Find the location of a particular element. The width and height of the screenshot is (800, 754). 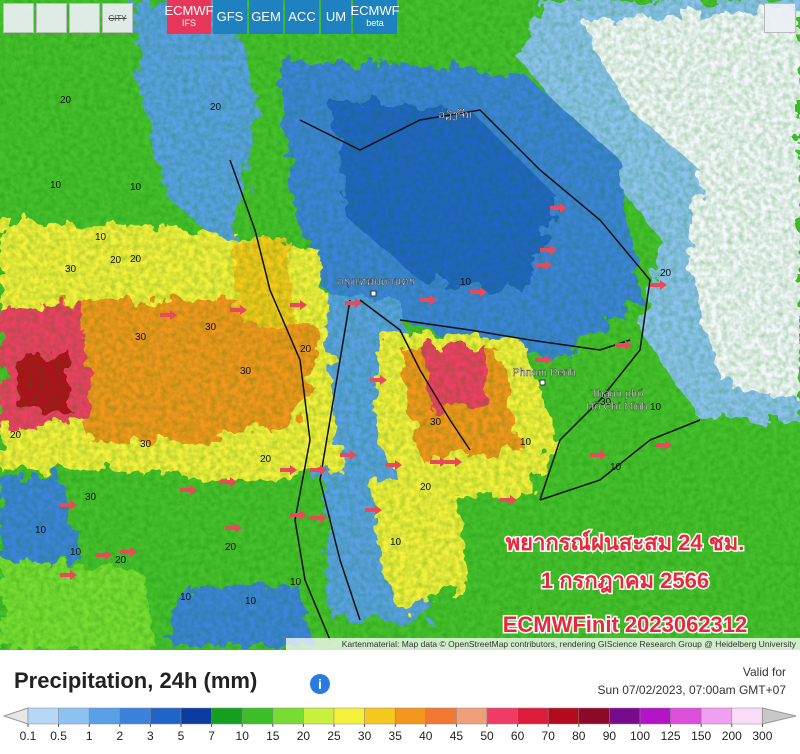

model-button: ECMWF IFS is located at coordinates (189, 17).